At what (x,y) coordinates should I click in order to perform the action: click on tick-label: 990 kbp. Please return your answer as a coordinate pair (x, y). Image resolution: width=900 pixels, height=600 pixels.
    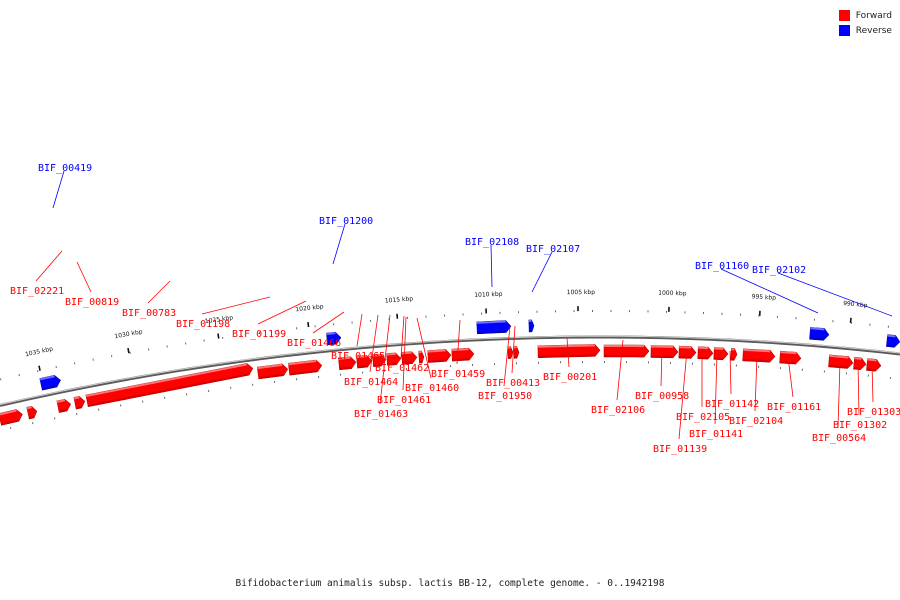
    Looking at the image, I should click on (855, 304).